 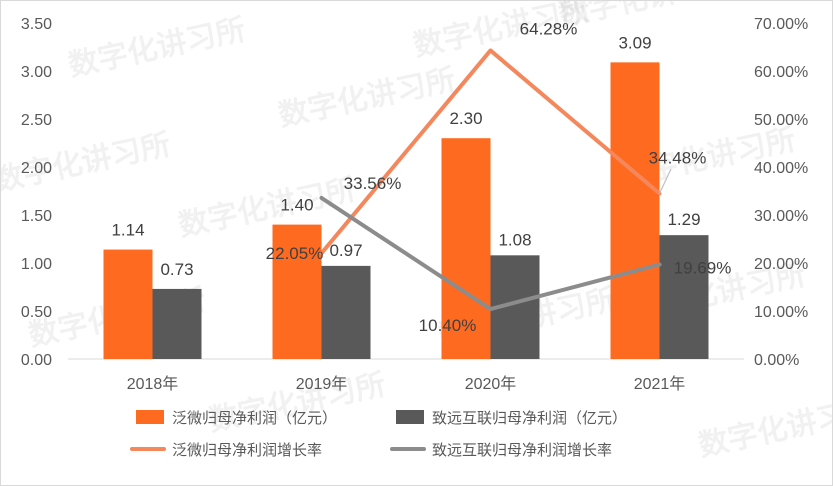 What do you see at coordinates (295, 253) in the screenshot?
I see `line-data-label: 22.05%` at bounding box center [295, 253].